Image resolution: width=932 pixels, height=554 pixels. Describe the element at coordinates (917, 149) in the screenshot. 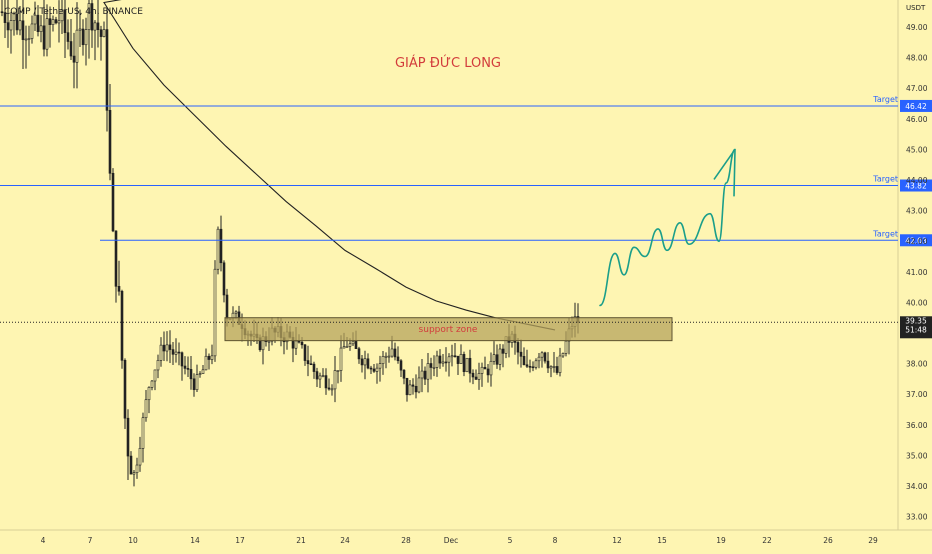

I see `price-tick-label: 45.00` at that location.